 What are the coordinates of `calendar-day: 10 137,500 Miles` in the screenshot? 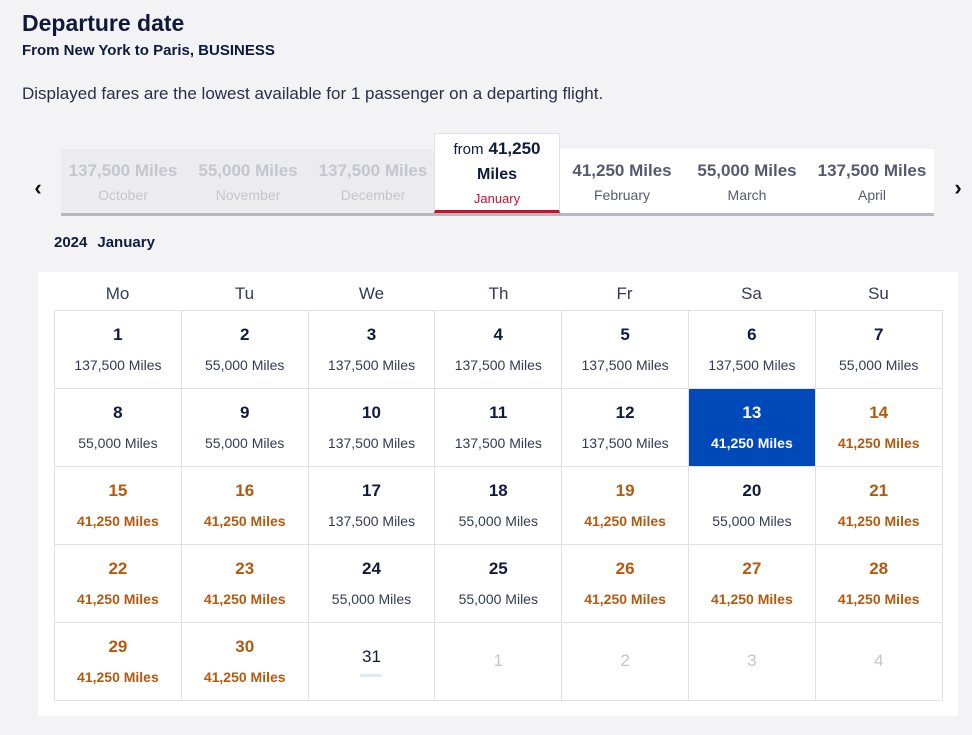 It's located at (372, 428).